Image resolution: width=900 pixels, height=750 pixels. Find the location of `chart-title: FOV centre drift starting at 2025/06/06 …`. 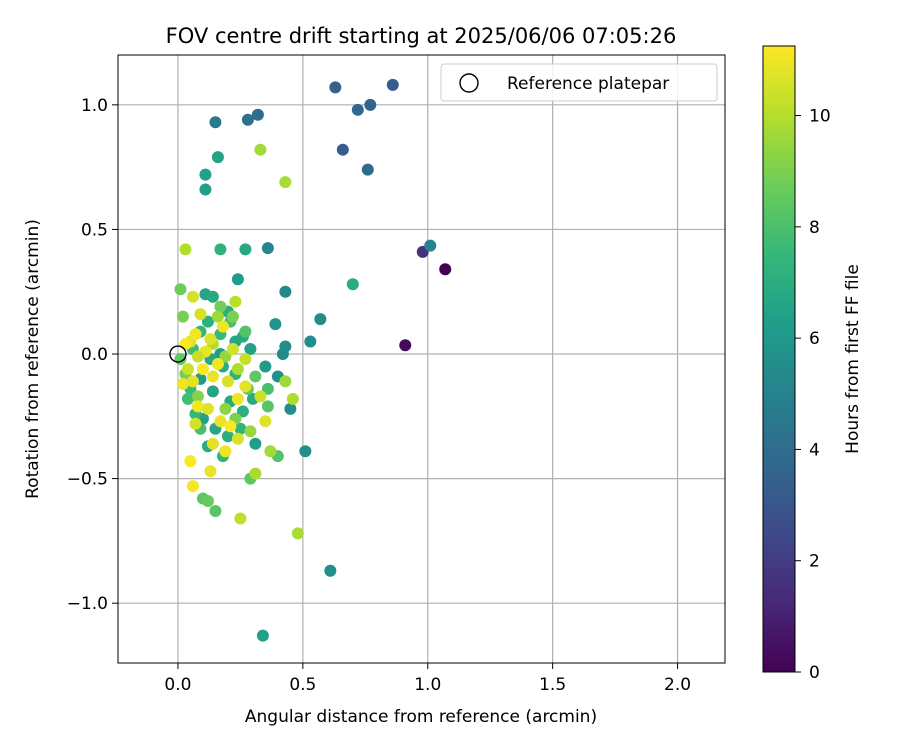

chart-title: FOV centre drift starting at 2025/06/06 … is located at coordinates (421, 36).